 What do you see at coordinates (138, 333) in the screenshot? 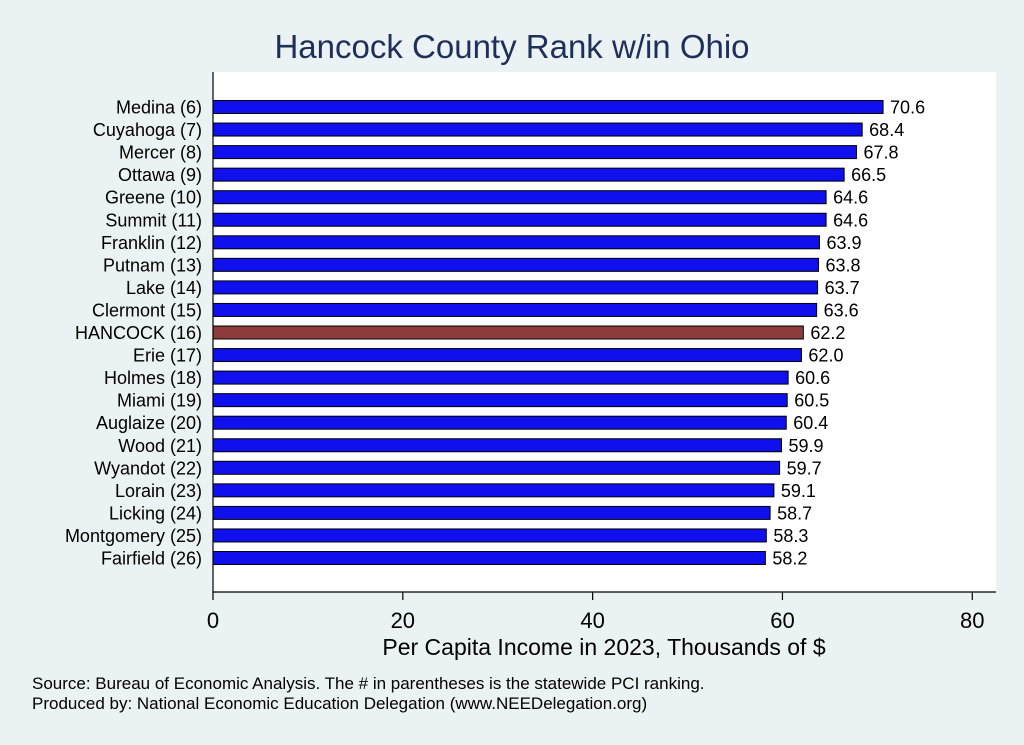
I see `category-label-10: HANCOCK (16)` at bounding box center [138, 333].